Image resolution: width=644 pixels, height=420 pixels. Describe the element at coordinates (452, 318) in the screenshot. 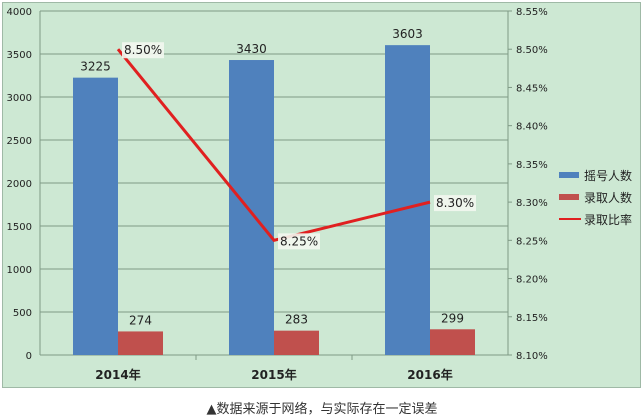

I see `bar-value-label: 299` at that location.